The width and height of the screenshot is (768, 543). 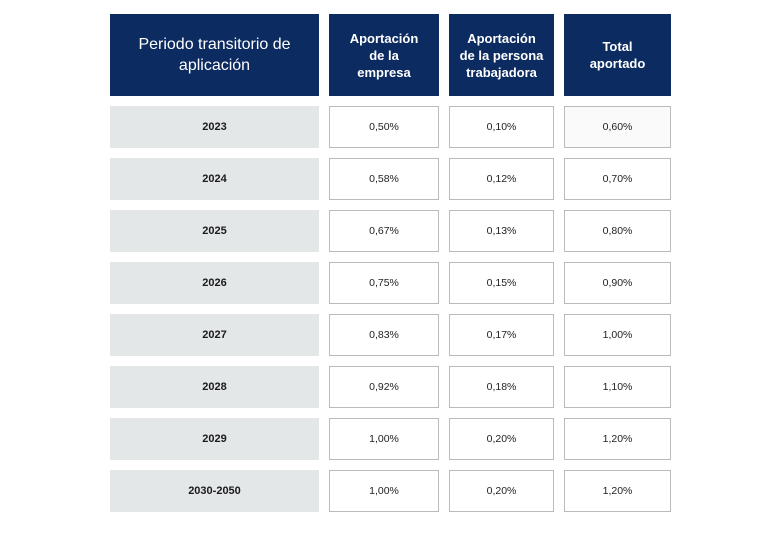 I want to click on total-value-cell: 0,70%, so click(x=617, y=179).